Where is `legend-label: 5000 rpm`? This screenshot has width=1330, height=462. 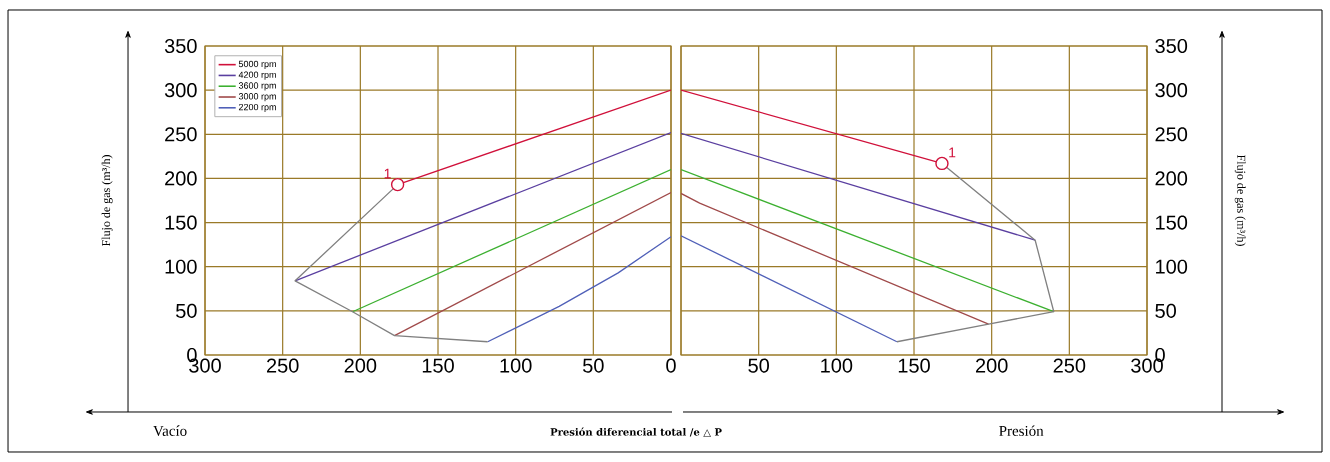
legend-label: 5000 rpm is located at coordinates (257, 64).